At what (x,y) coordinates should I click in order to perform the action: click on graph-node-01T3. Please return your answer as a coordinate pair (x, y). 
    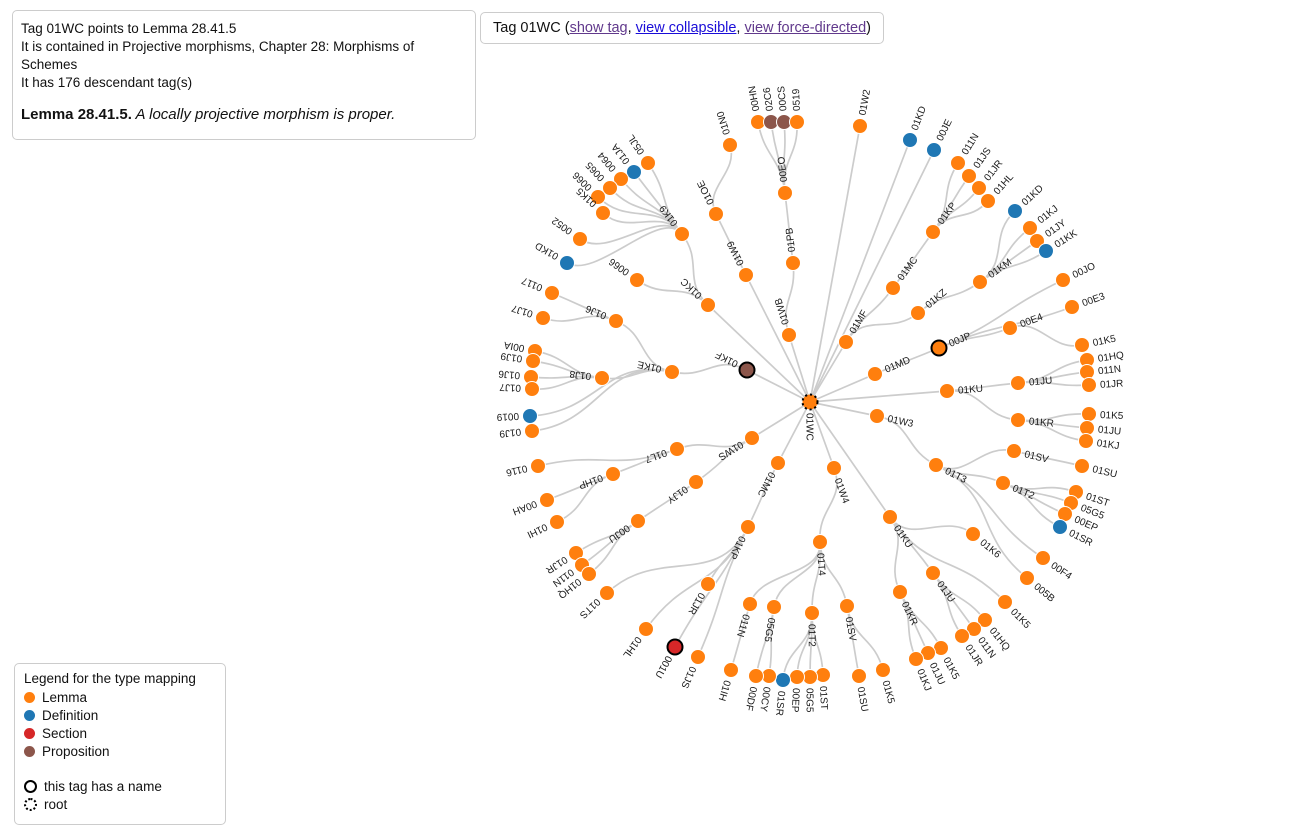
    Looking at the image, I should click on (936, 465).